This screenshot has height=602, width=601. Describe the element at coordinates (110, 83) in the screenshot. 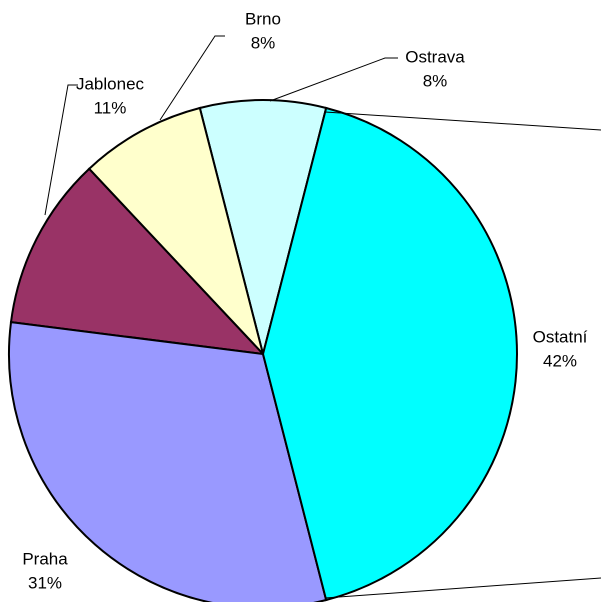

I see `slice-label: Jablonec` at that location.